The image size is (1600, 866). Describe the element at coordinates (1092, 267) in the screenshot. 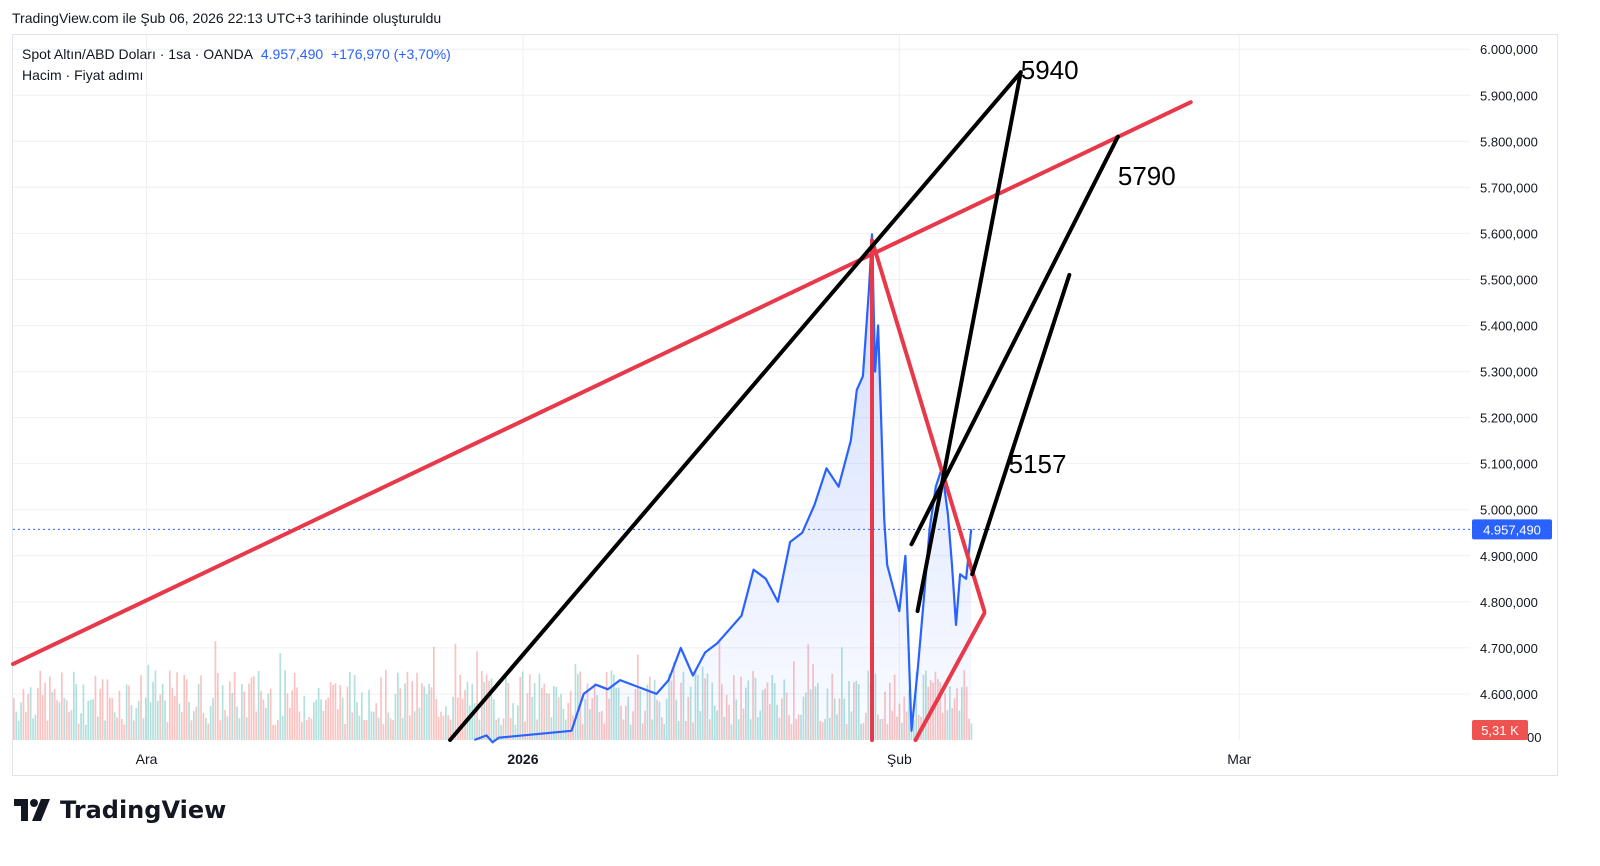

I see `annotation-layer: 5940 5790 5157` at that location.